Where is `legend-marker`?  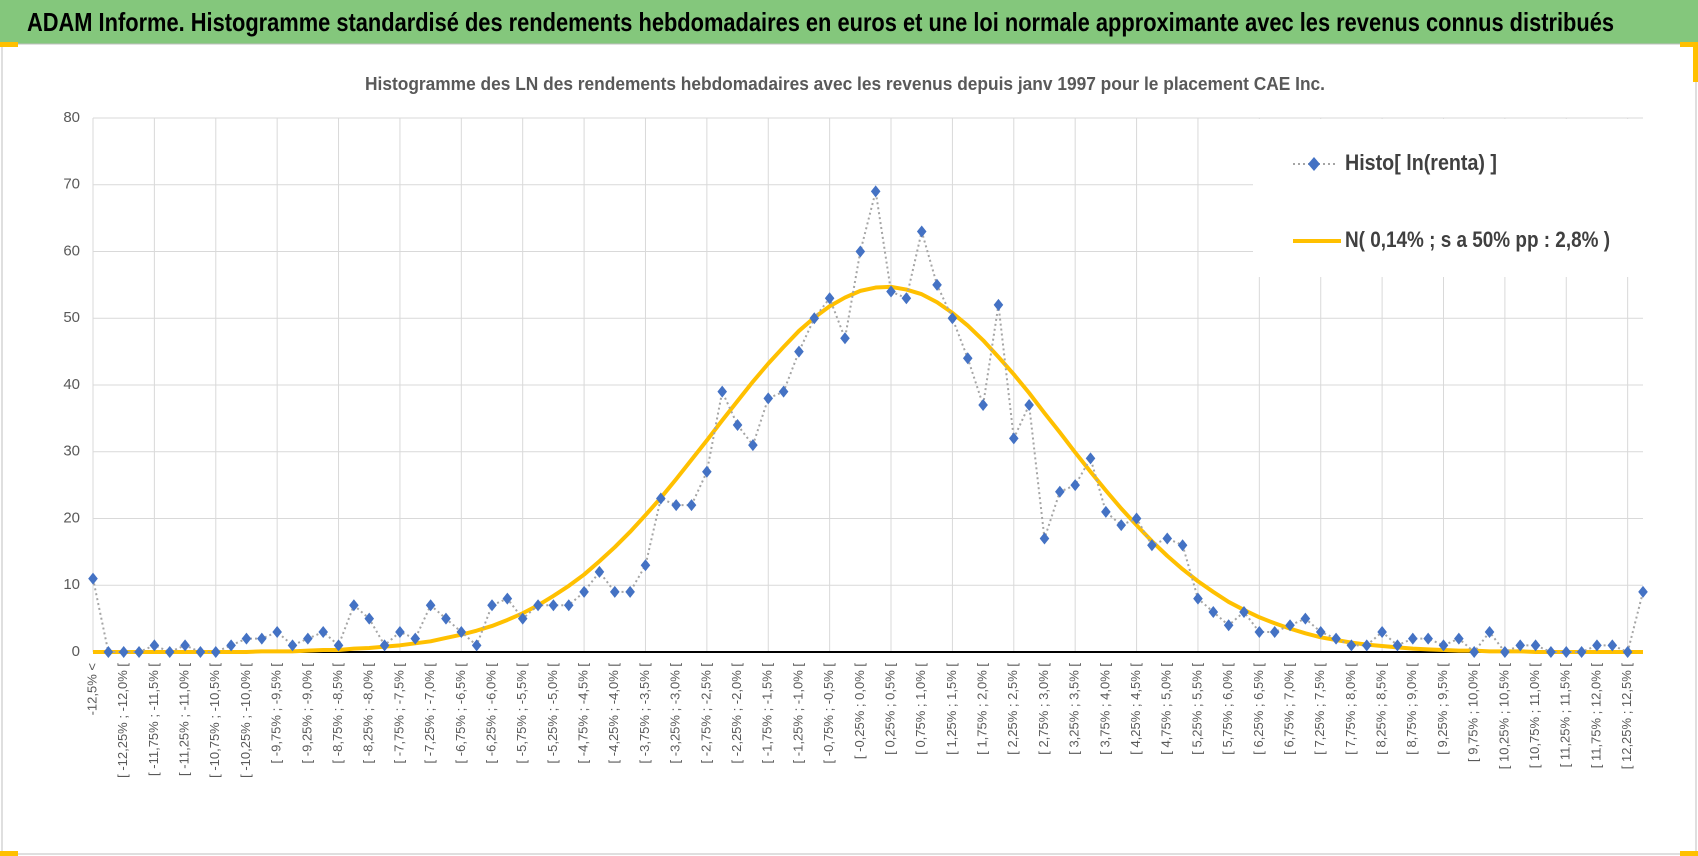
legend-marker is located at coordinates (1314, 164).